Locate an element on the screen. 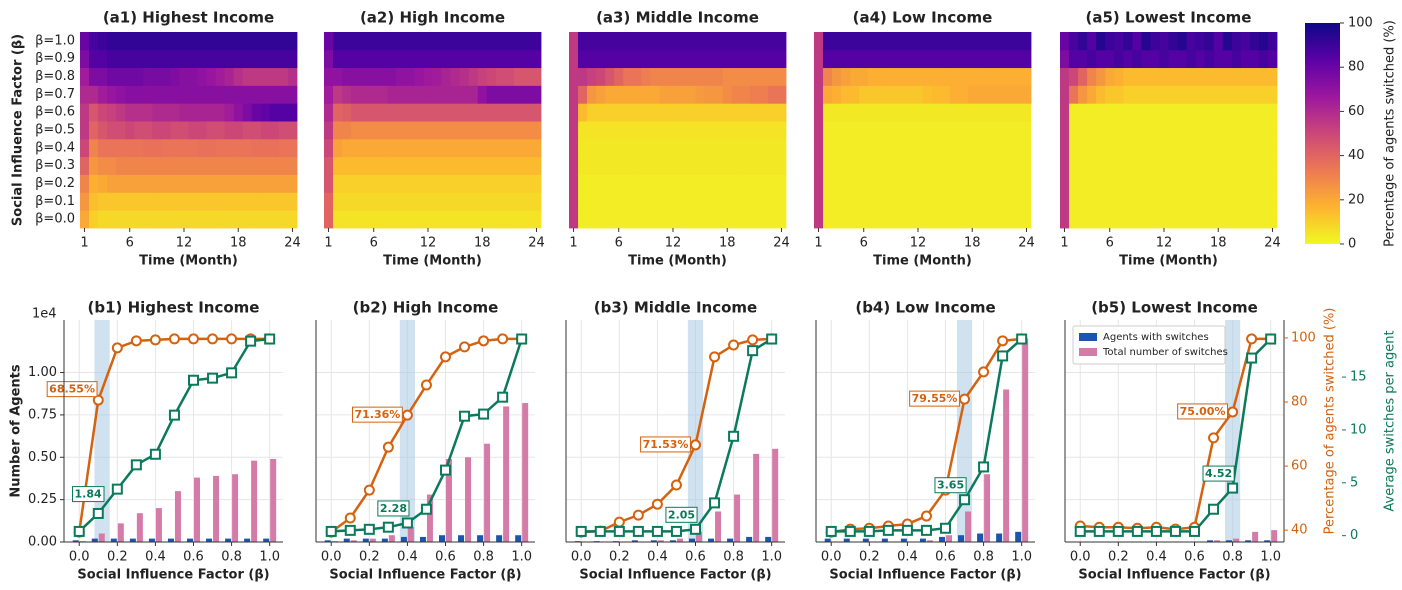  x-tick-label: 0.4 is located at coordinates (1156, 557).